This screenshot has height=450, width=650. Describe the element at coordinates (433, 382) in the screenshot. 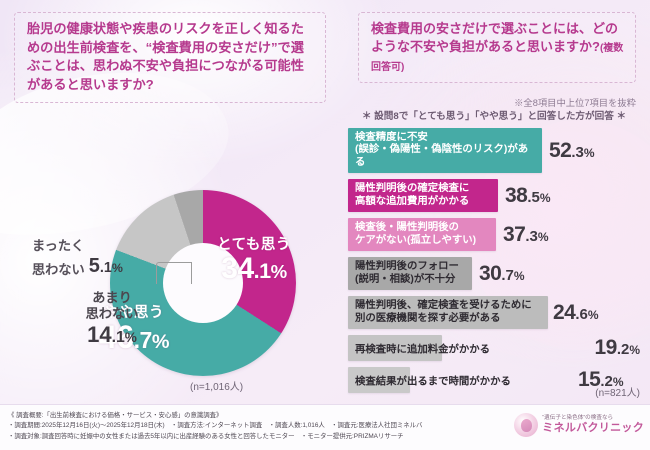

I see `bar-item-7-line1: 検査結果が出るまで時間がかかる` at that location.